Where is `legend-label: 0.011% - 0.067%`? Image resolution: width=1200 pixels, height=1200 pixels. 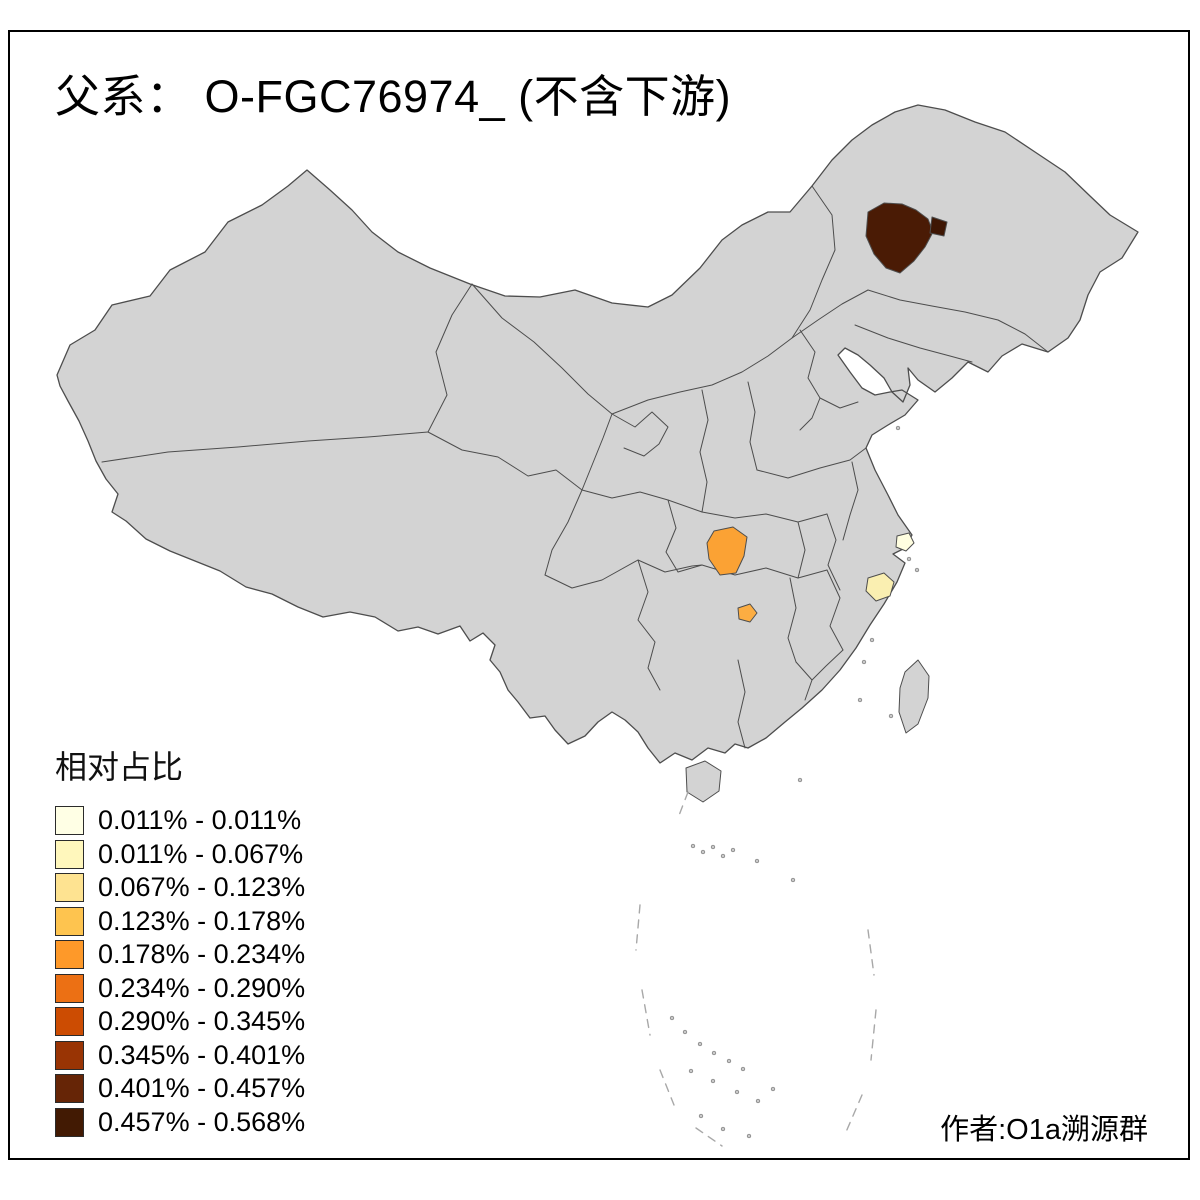
legend-label: 0.011% - 0.067% is located at coordinates (201, 853).